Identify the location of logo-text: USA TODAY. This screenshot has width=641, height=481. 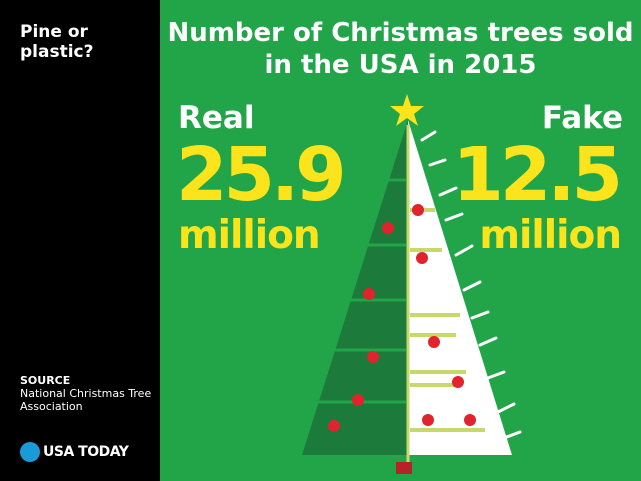
(86, 452).